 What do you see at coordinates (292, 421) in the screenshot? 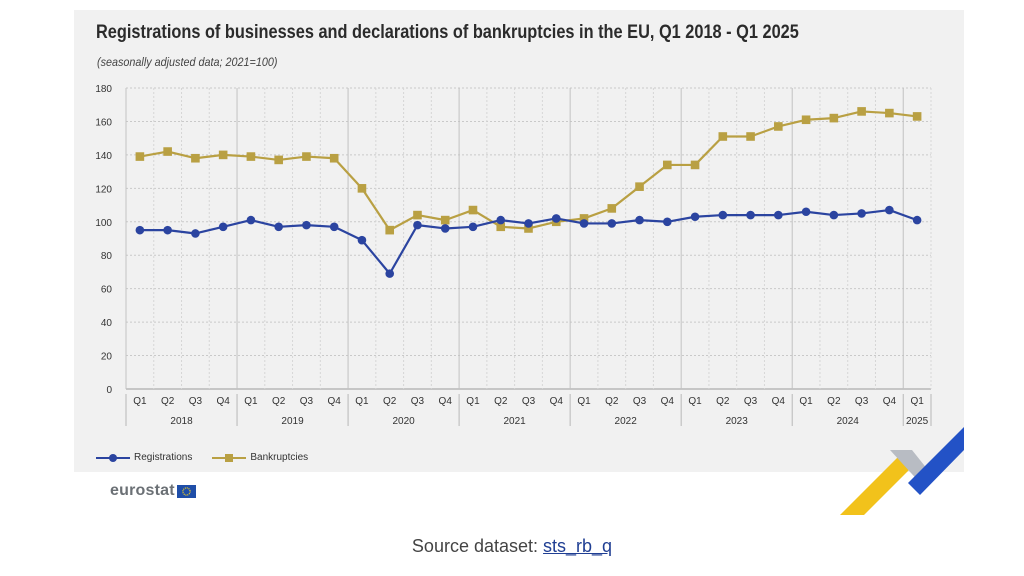
I see `year-label: 2019` at bounding box center [292, 421].